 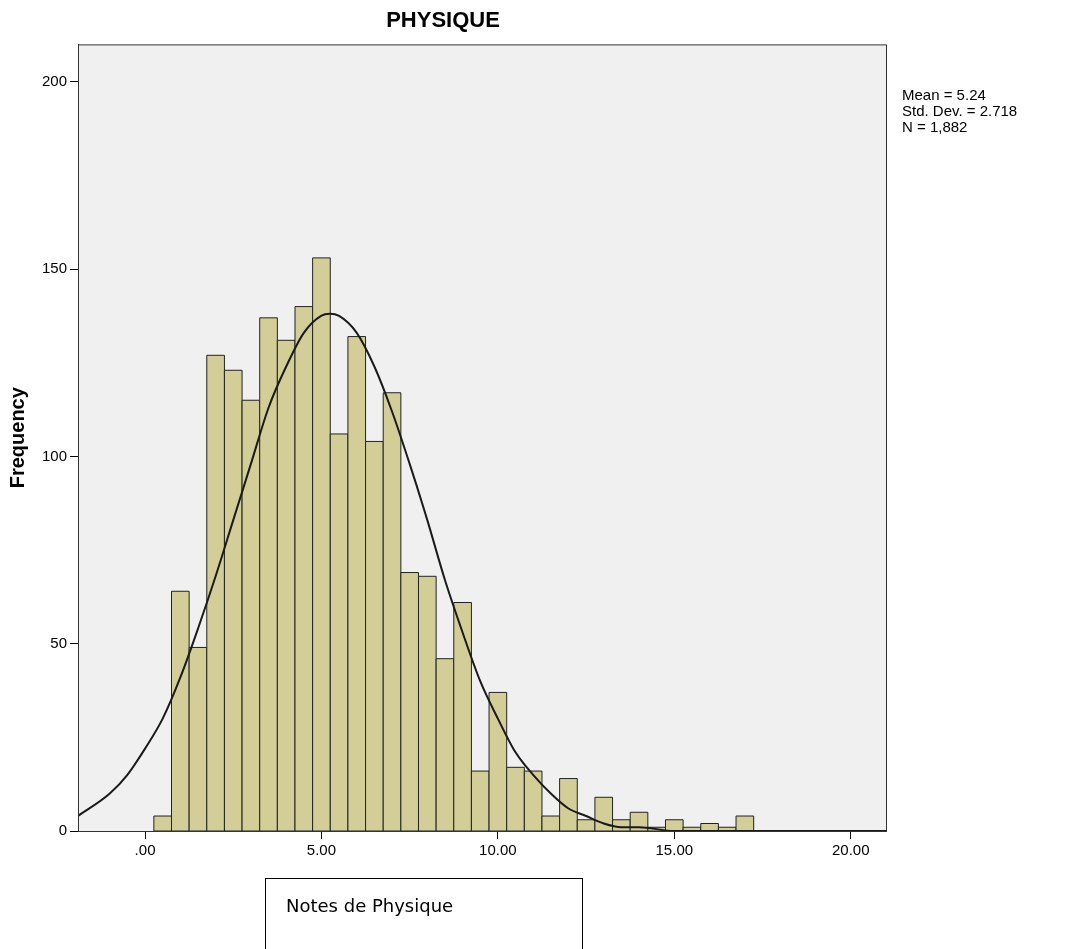 What do you see at coordinates (145, 850) in the screenshot?
I see `x-tick-label: .00` at bounding box center [145, 850].